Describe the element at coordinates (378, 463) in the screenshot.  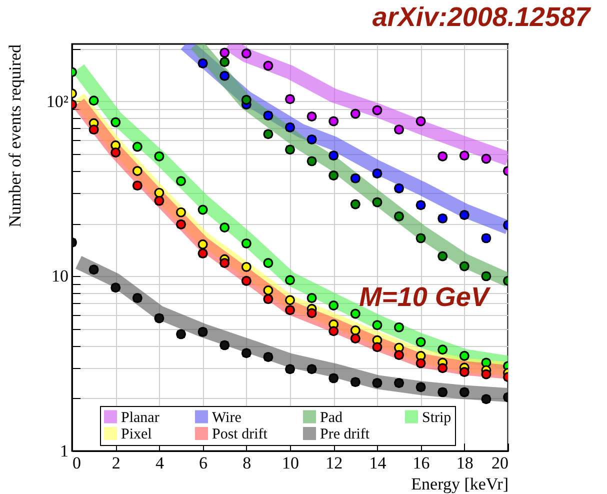
I see `x-tick-label: 14` at that location.